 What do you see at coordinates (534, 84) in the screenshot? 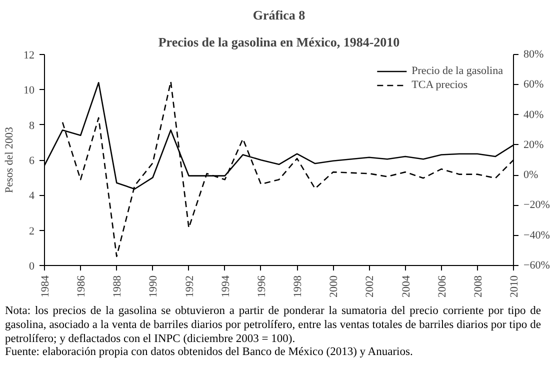
I see `y2-tick-label: 60%` at bounding box center [534, 84].